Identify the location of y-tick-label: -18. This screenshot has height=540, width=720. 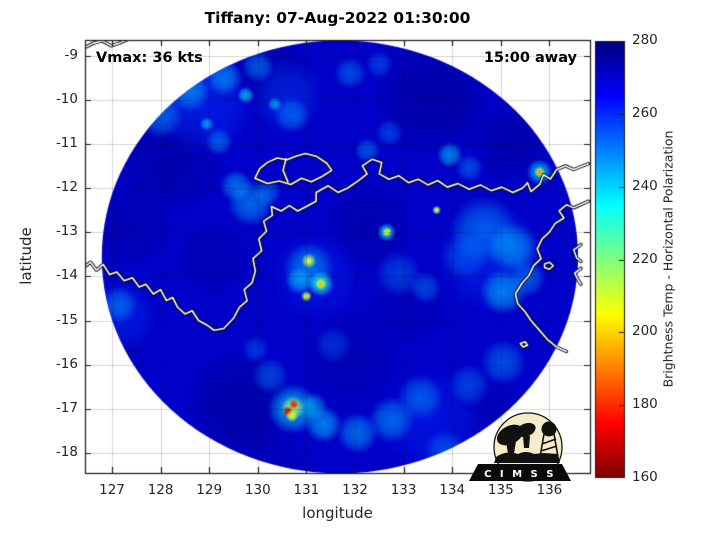
(66, 452).